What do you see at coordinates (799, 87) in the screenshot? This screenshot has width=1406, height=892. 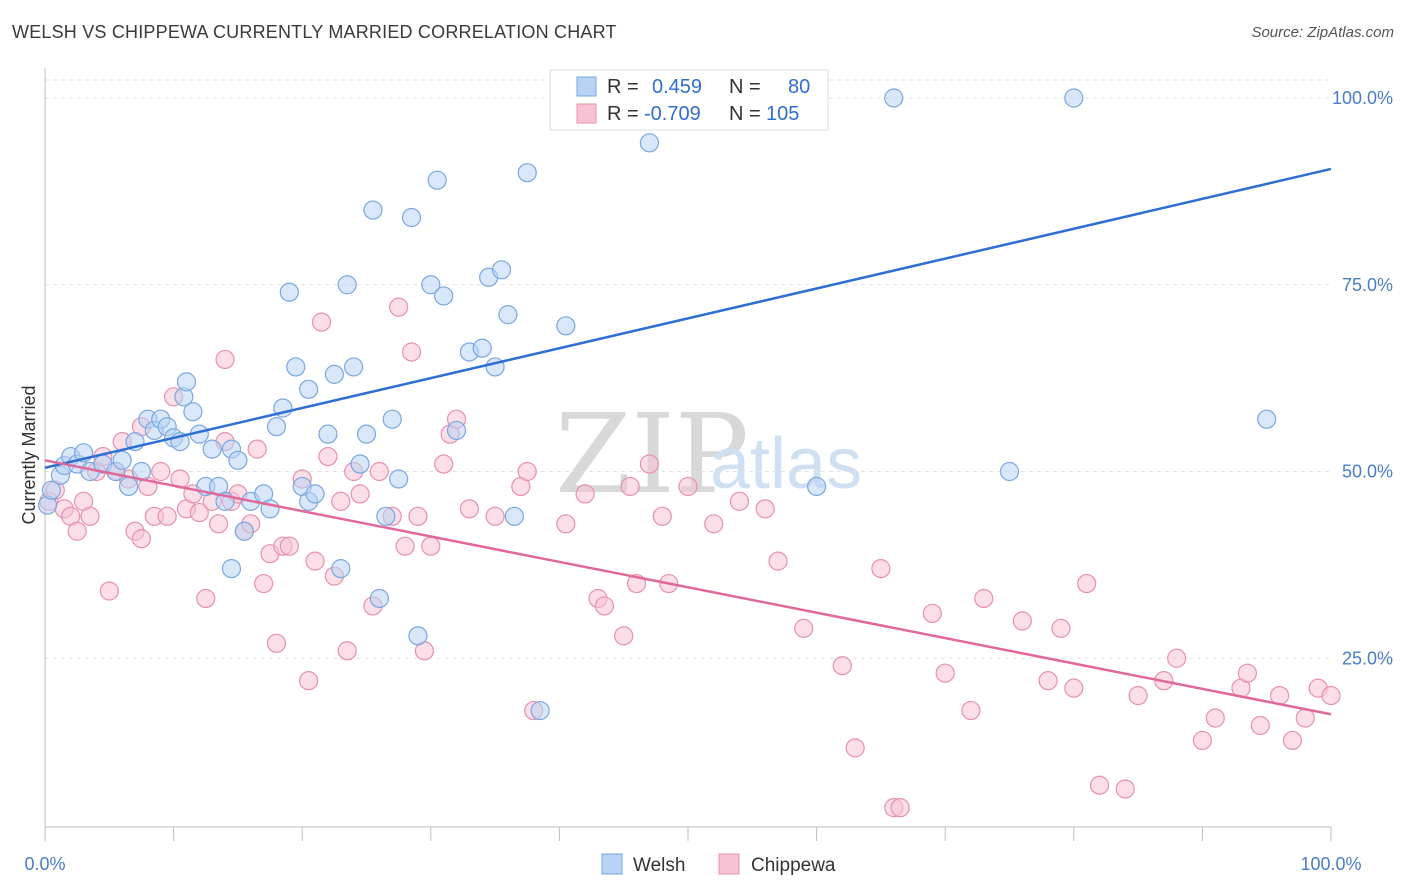 I see `legend-welsh-n-value: 80` at bounding box center [799, 87].